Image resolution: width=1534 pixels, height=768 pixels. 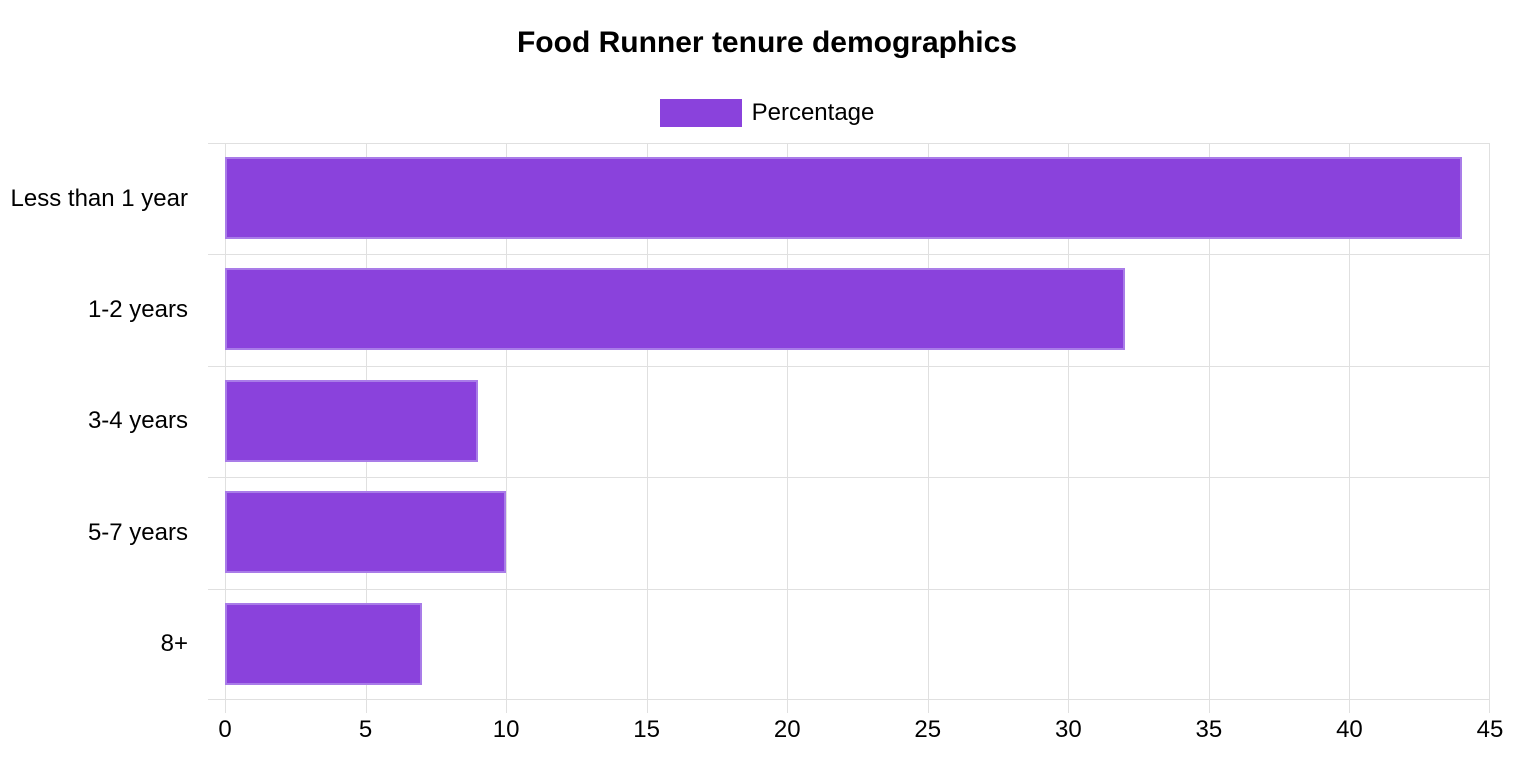 I want to click on x-tick-label-10: 10, so click(x=506, y=729).